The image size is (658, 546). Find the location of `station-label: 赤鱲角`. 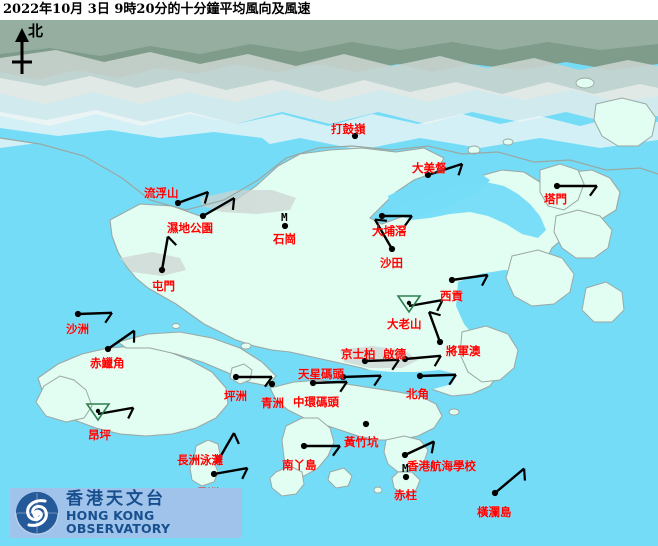

station-label: 赤鱲角 is located at coordinates (107, 363).